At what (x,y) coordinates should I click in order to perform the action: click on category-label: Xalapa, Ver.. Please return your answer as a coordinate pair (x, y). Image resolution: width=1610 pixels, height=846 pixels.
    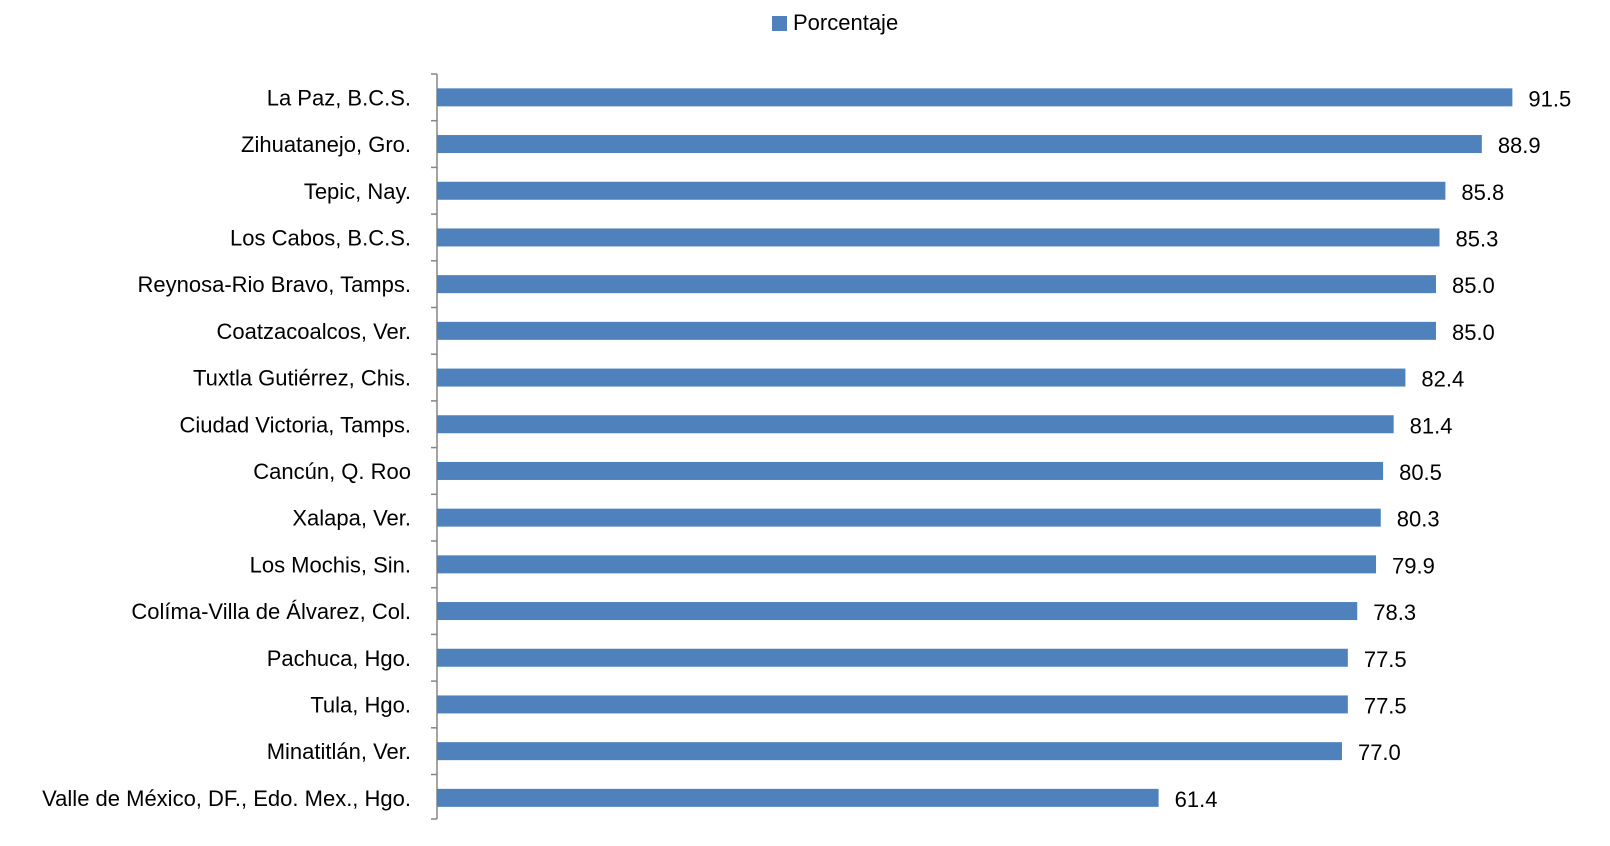
    Looking at the image, I should click on (351, 518).